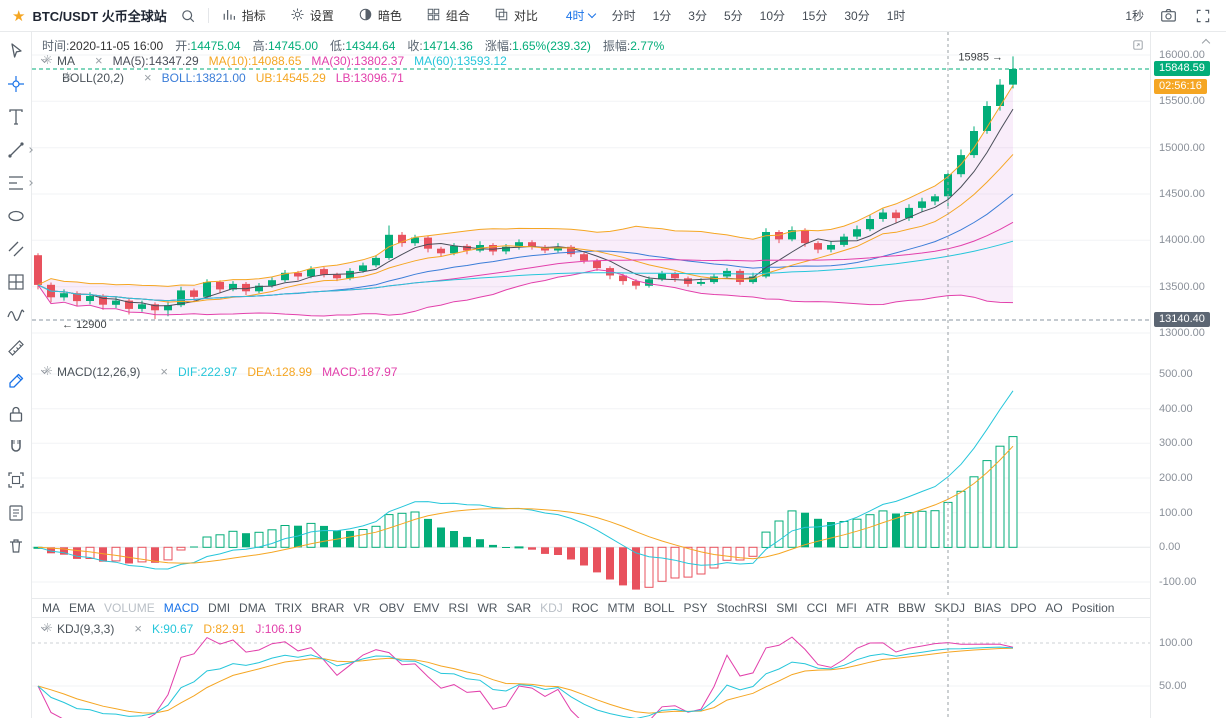 The height and width of the screenshot is (718, 1226). What do you see at coordinates (16, 414) in the screenshot?
I see `lock-icon` at bounding box center [16, 414].